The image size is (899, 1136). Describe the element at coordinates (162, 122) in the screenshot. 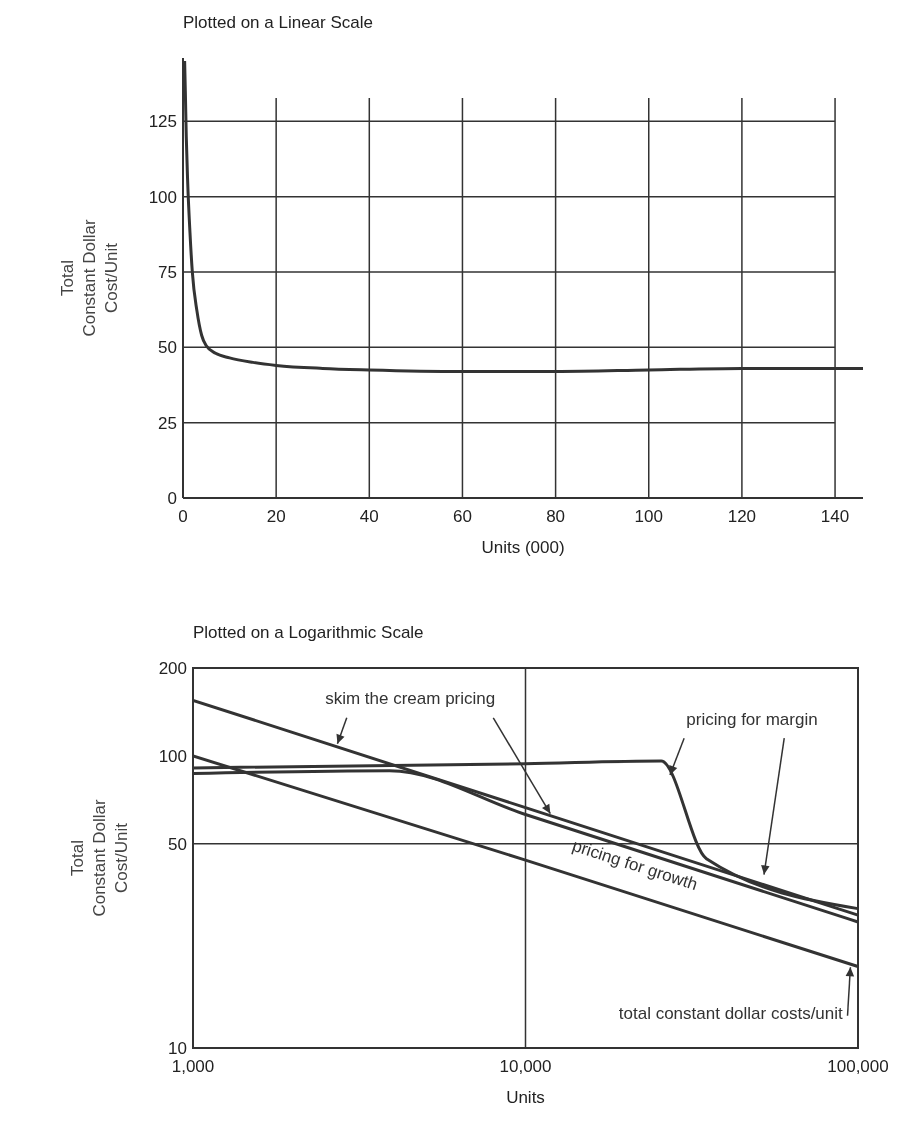

I see `y-tick-label: 125` at that location.